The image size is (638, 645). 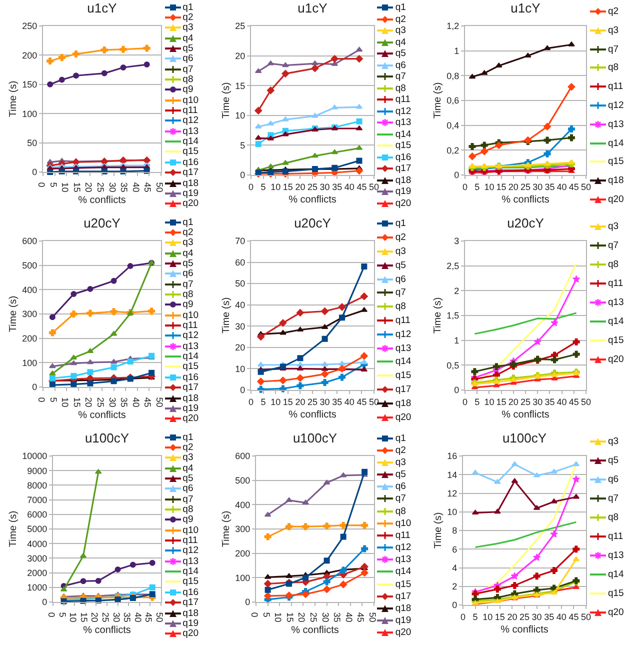 What do you see at coordinates (190, 613) in the screenshot?
I see `legend-label: q18` at bounding box center [190, 613].